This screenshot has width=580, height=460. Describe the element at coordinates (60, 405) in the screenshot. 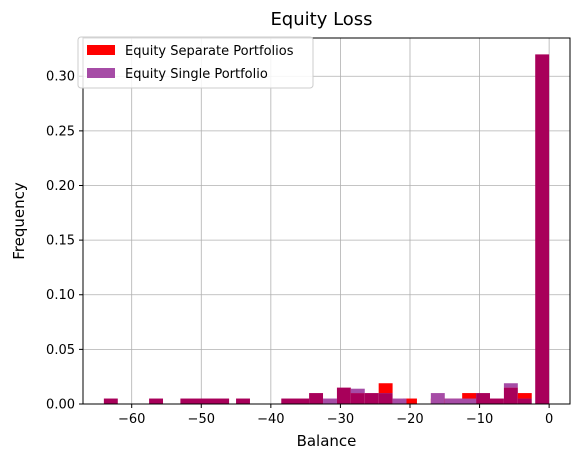

I see `y-tick-label: 0.00` at that location.